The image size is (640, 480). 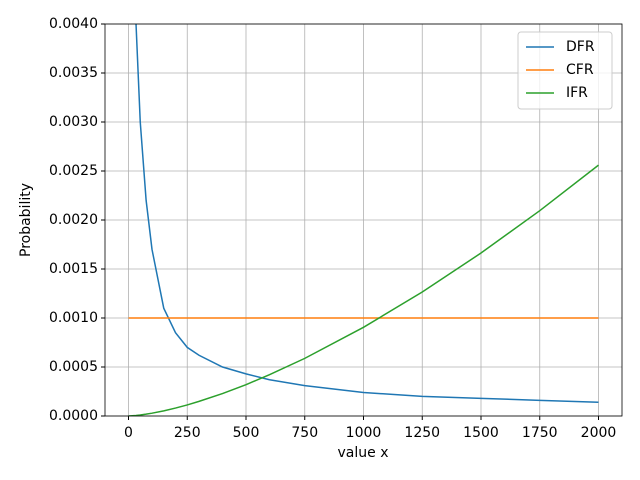 What do you see at coordinates (364, 433) in the screenshot?
I see `x-tick-label: 1000` at bounding box center [364, 433].